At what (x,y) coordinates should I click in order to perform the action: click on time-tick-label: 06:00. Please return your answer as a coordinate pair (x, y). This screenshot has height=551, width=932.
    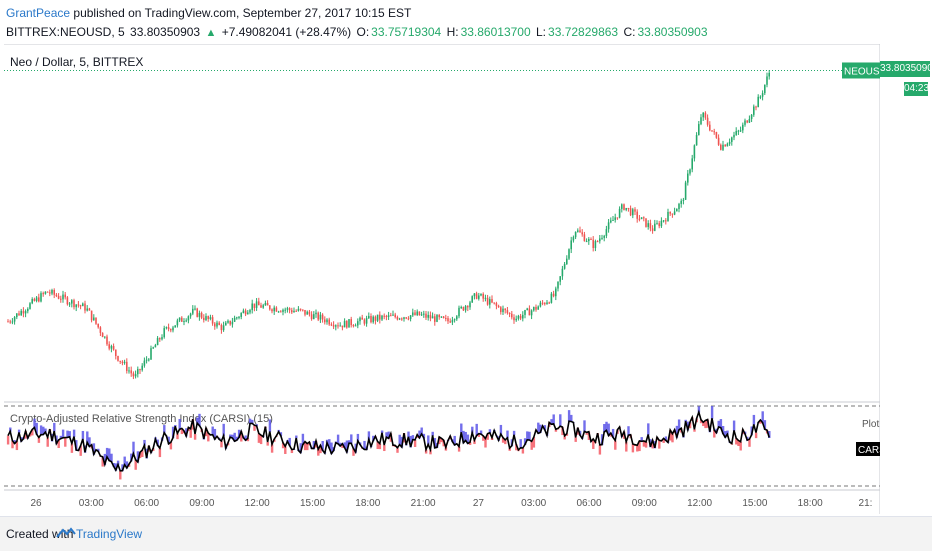
    Looking at the image, I should click on (588, 503).